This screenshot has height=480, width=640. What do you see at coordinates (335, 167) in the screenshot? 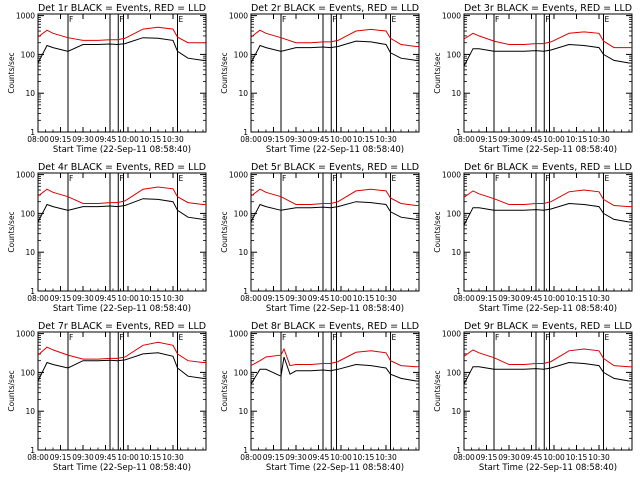
I see `chart-title: Det 5r BLACK = Events, RED = LLD` at bounding box center [335, 167].